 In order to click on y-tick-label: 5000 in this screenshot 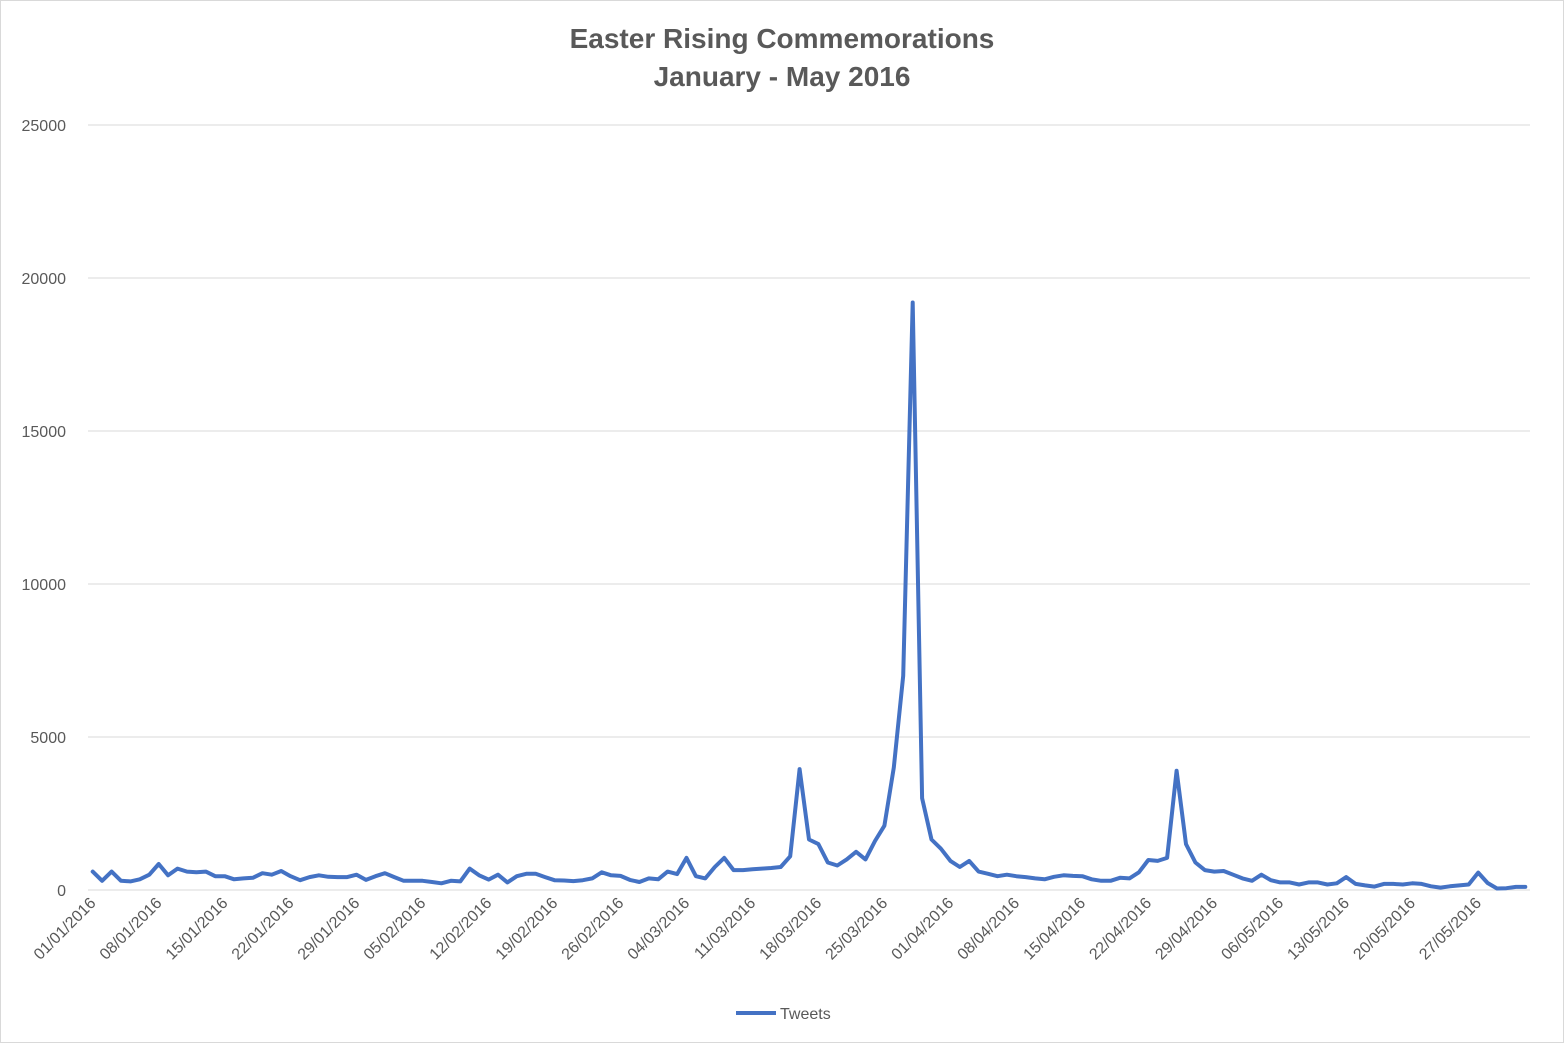, I will do `click(48, 738)`.